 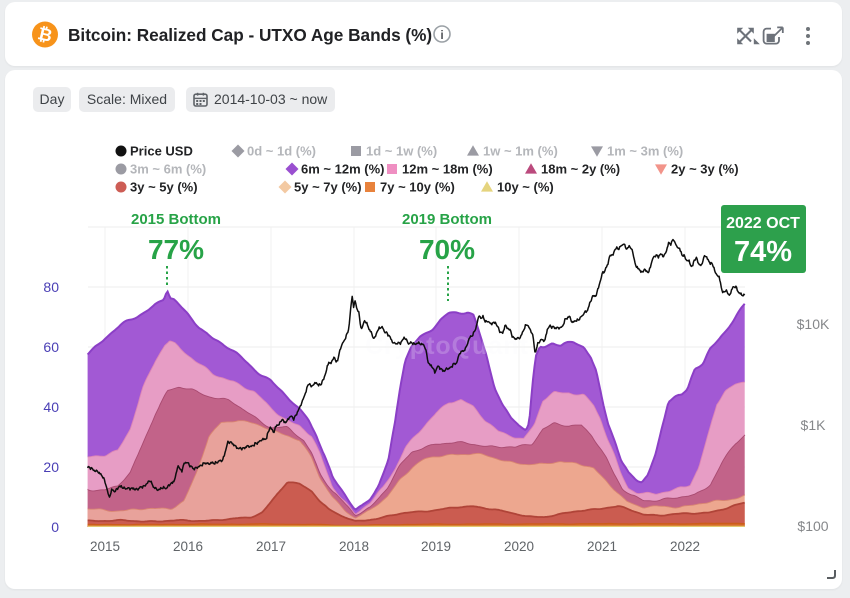 I want to click on svg-text: 2018, so click(x=354, y=546).